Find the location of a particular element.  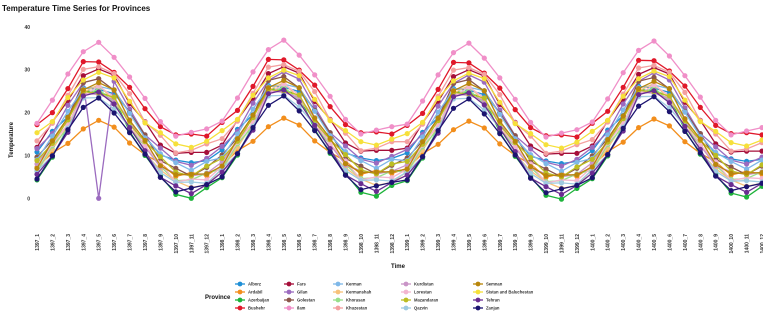

x-tick-label: 1399_2 is located at coordinates (424, 242).